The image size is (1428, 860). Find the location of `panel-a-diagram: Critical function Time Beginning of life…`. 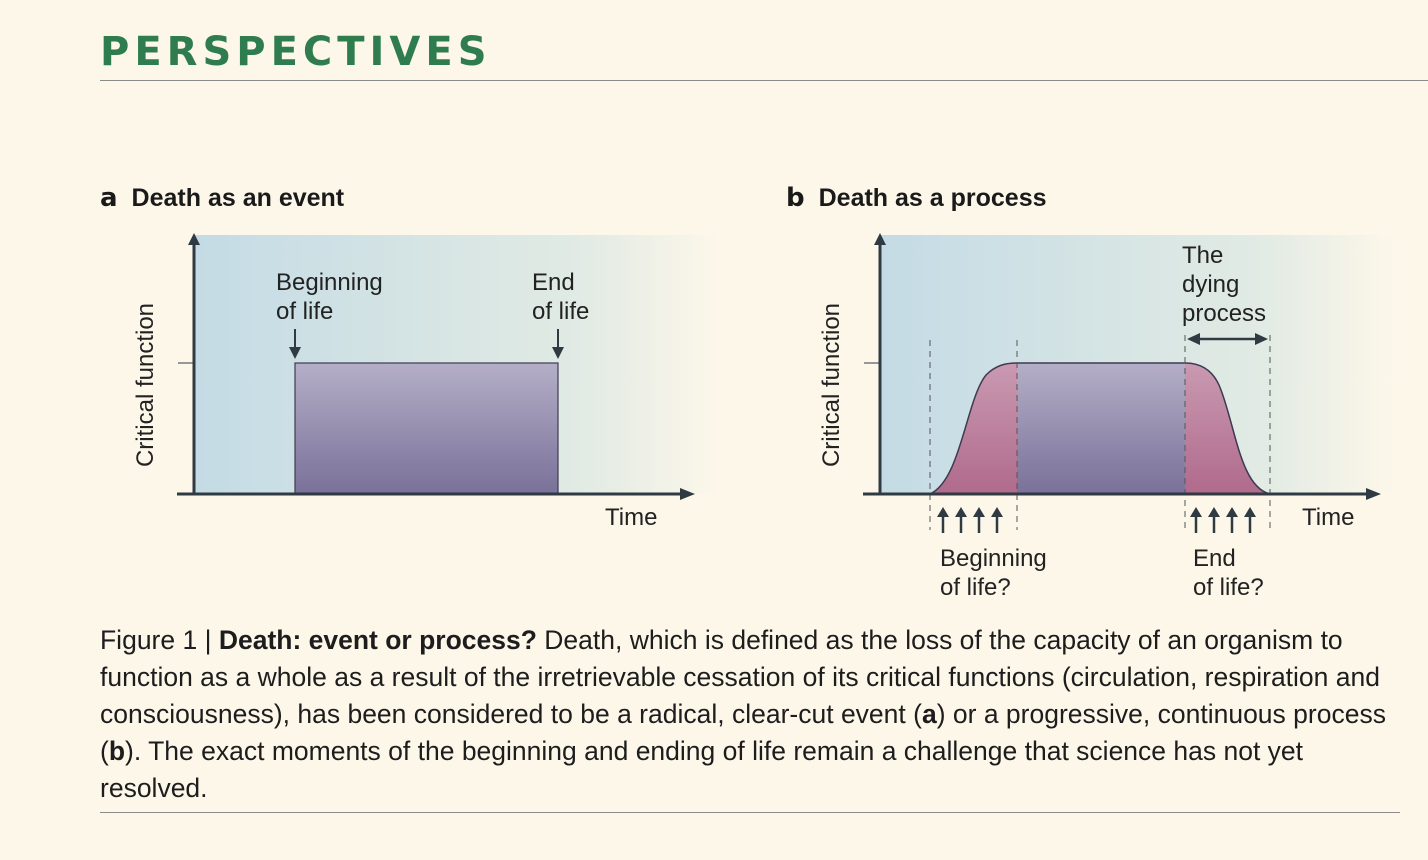

panel-a-diagram: Critical function Time Beginning of life… is located at coordinates (426, 382).